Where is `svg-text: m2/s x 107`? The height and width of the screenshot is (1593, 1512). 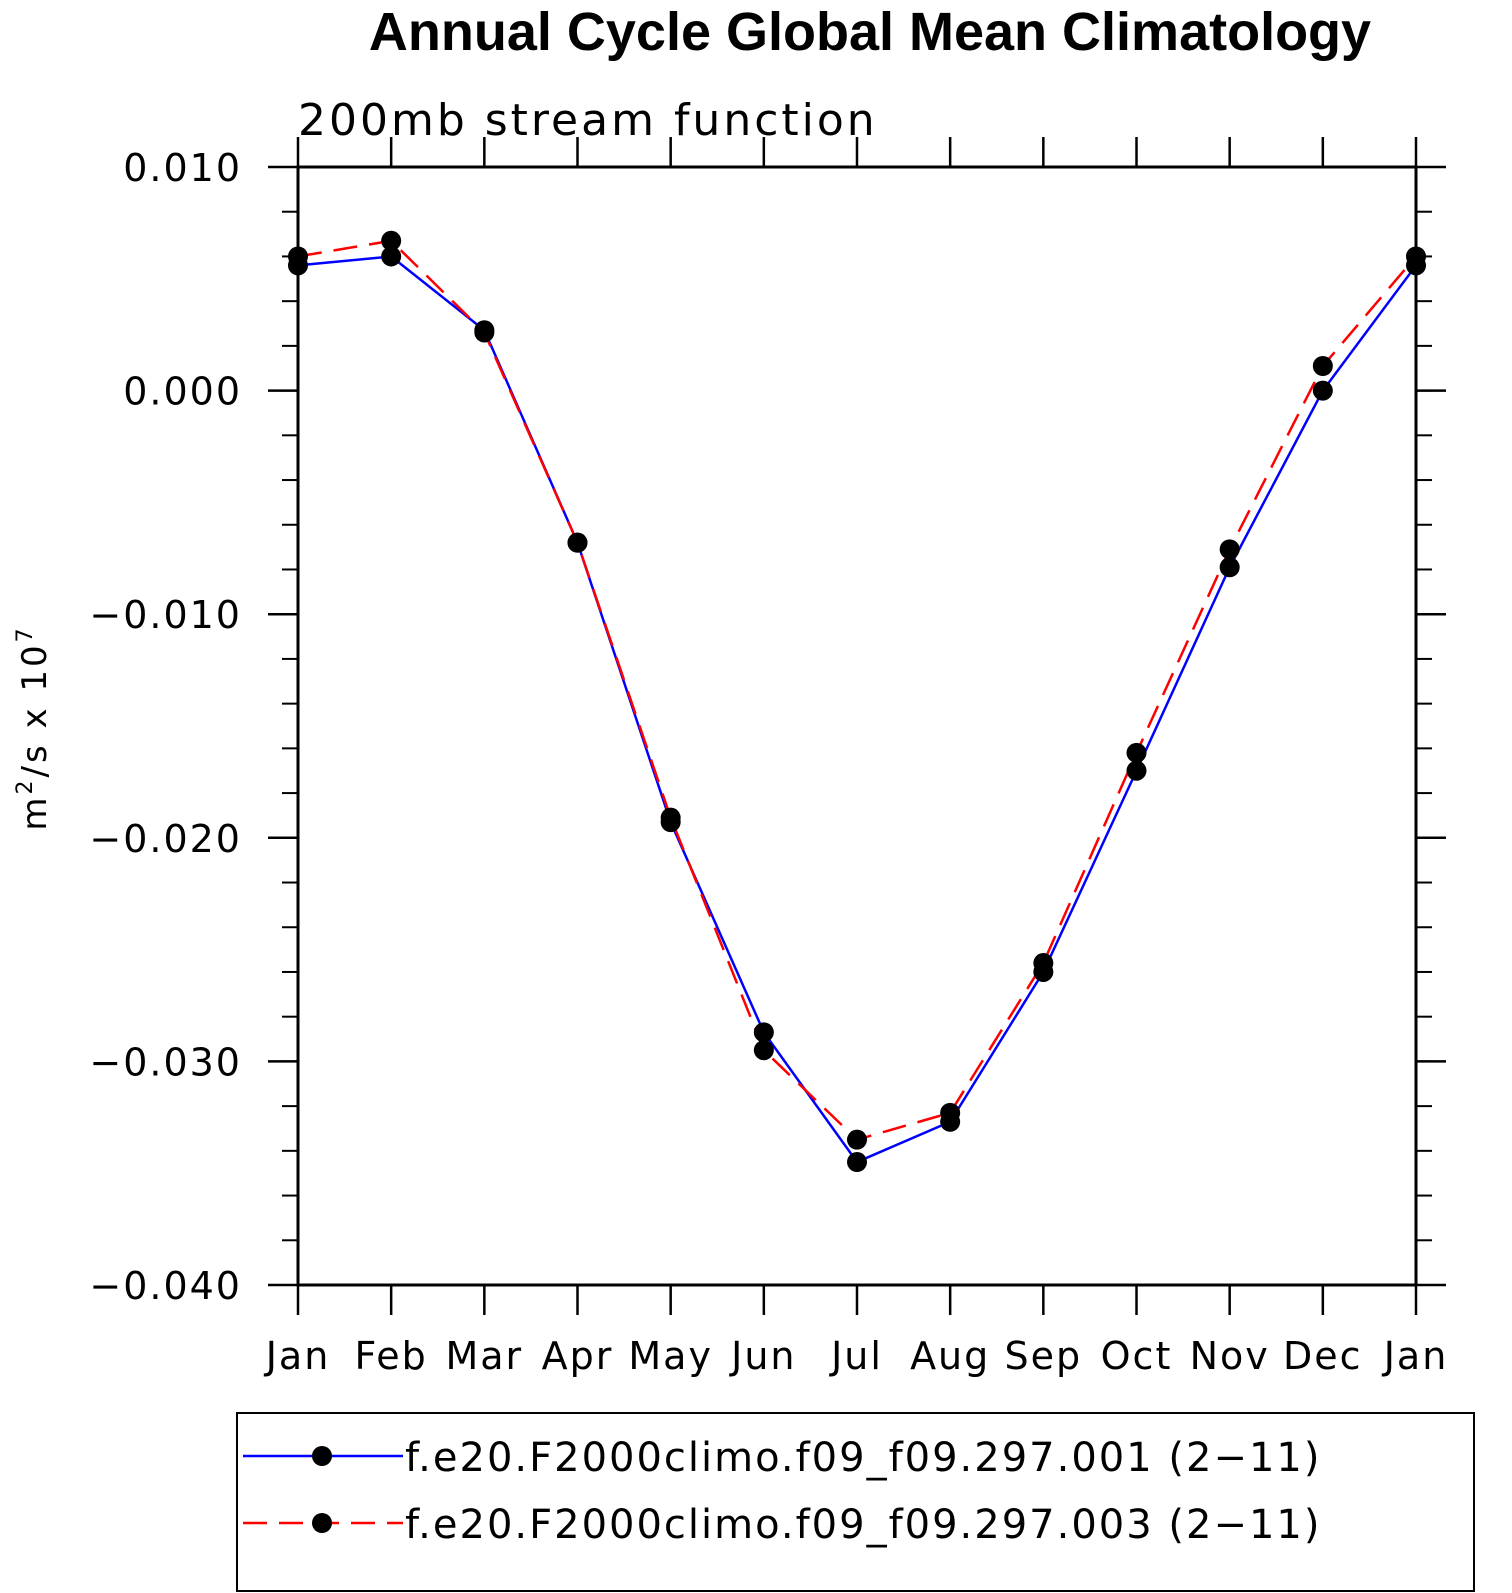
svg-text: m2/s x 107 is located at coordinates (34, 727).